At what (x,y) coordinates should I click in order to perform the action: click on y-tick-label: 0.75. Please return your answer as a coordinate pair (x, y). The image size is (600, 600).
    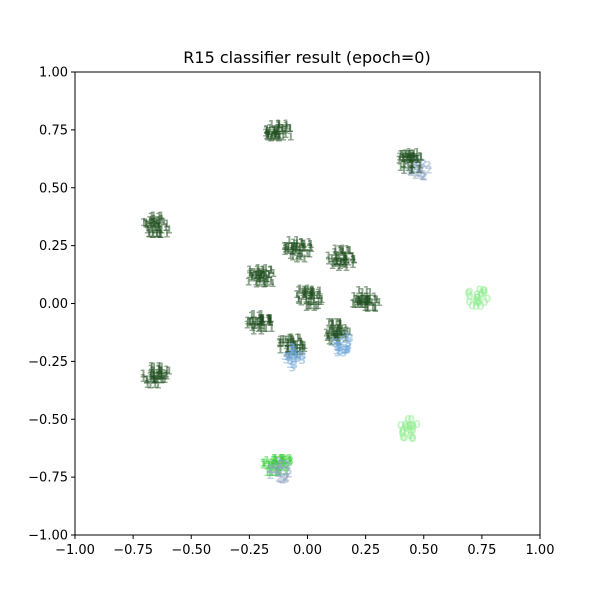
    Looking at the image, I should click on (53, 130).